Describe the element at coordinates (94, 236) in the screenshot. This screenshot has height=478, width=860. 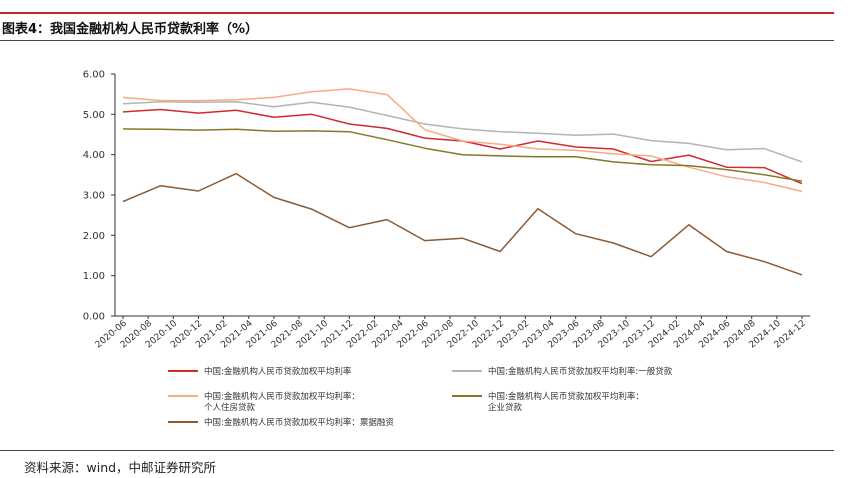
I see `y-tick-label: 2.00` at that location.